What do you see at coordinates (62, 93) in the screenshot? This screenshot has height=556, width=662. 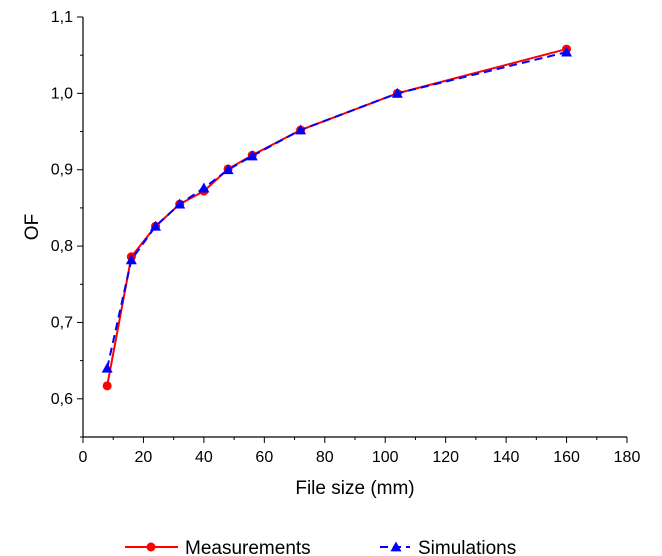 I see `y-tick-label: 1,0` at bounding box center [62, 93].